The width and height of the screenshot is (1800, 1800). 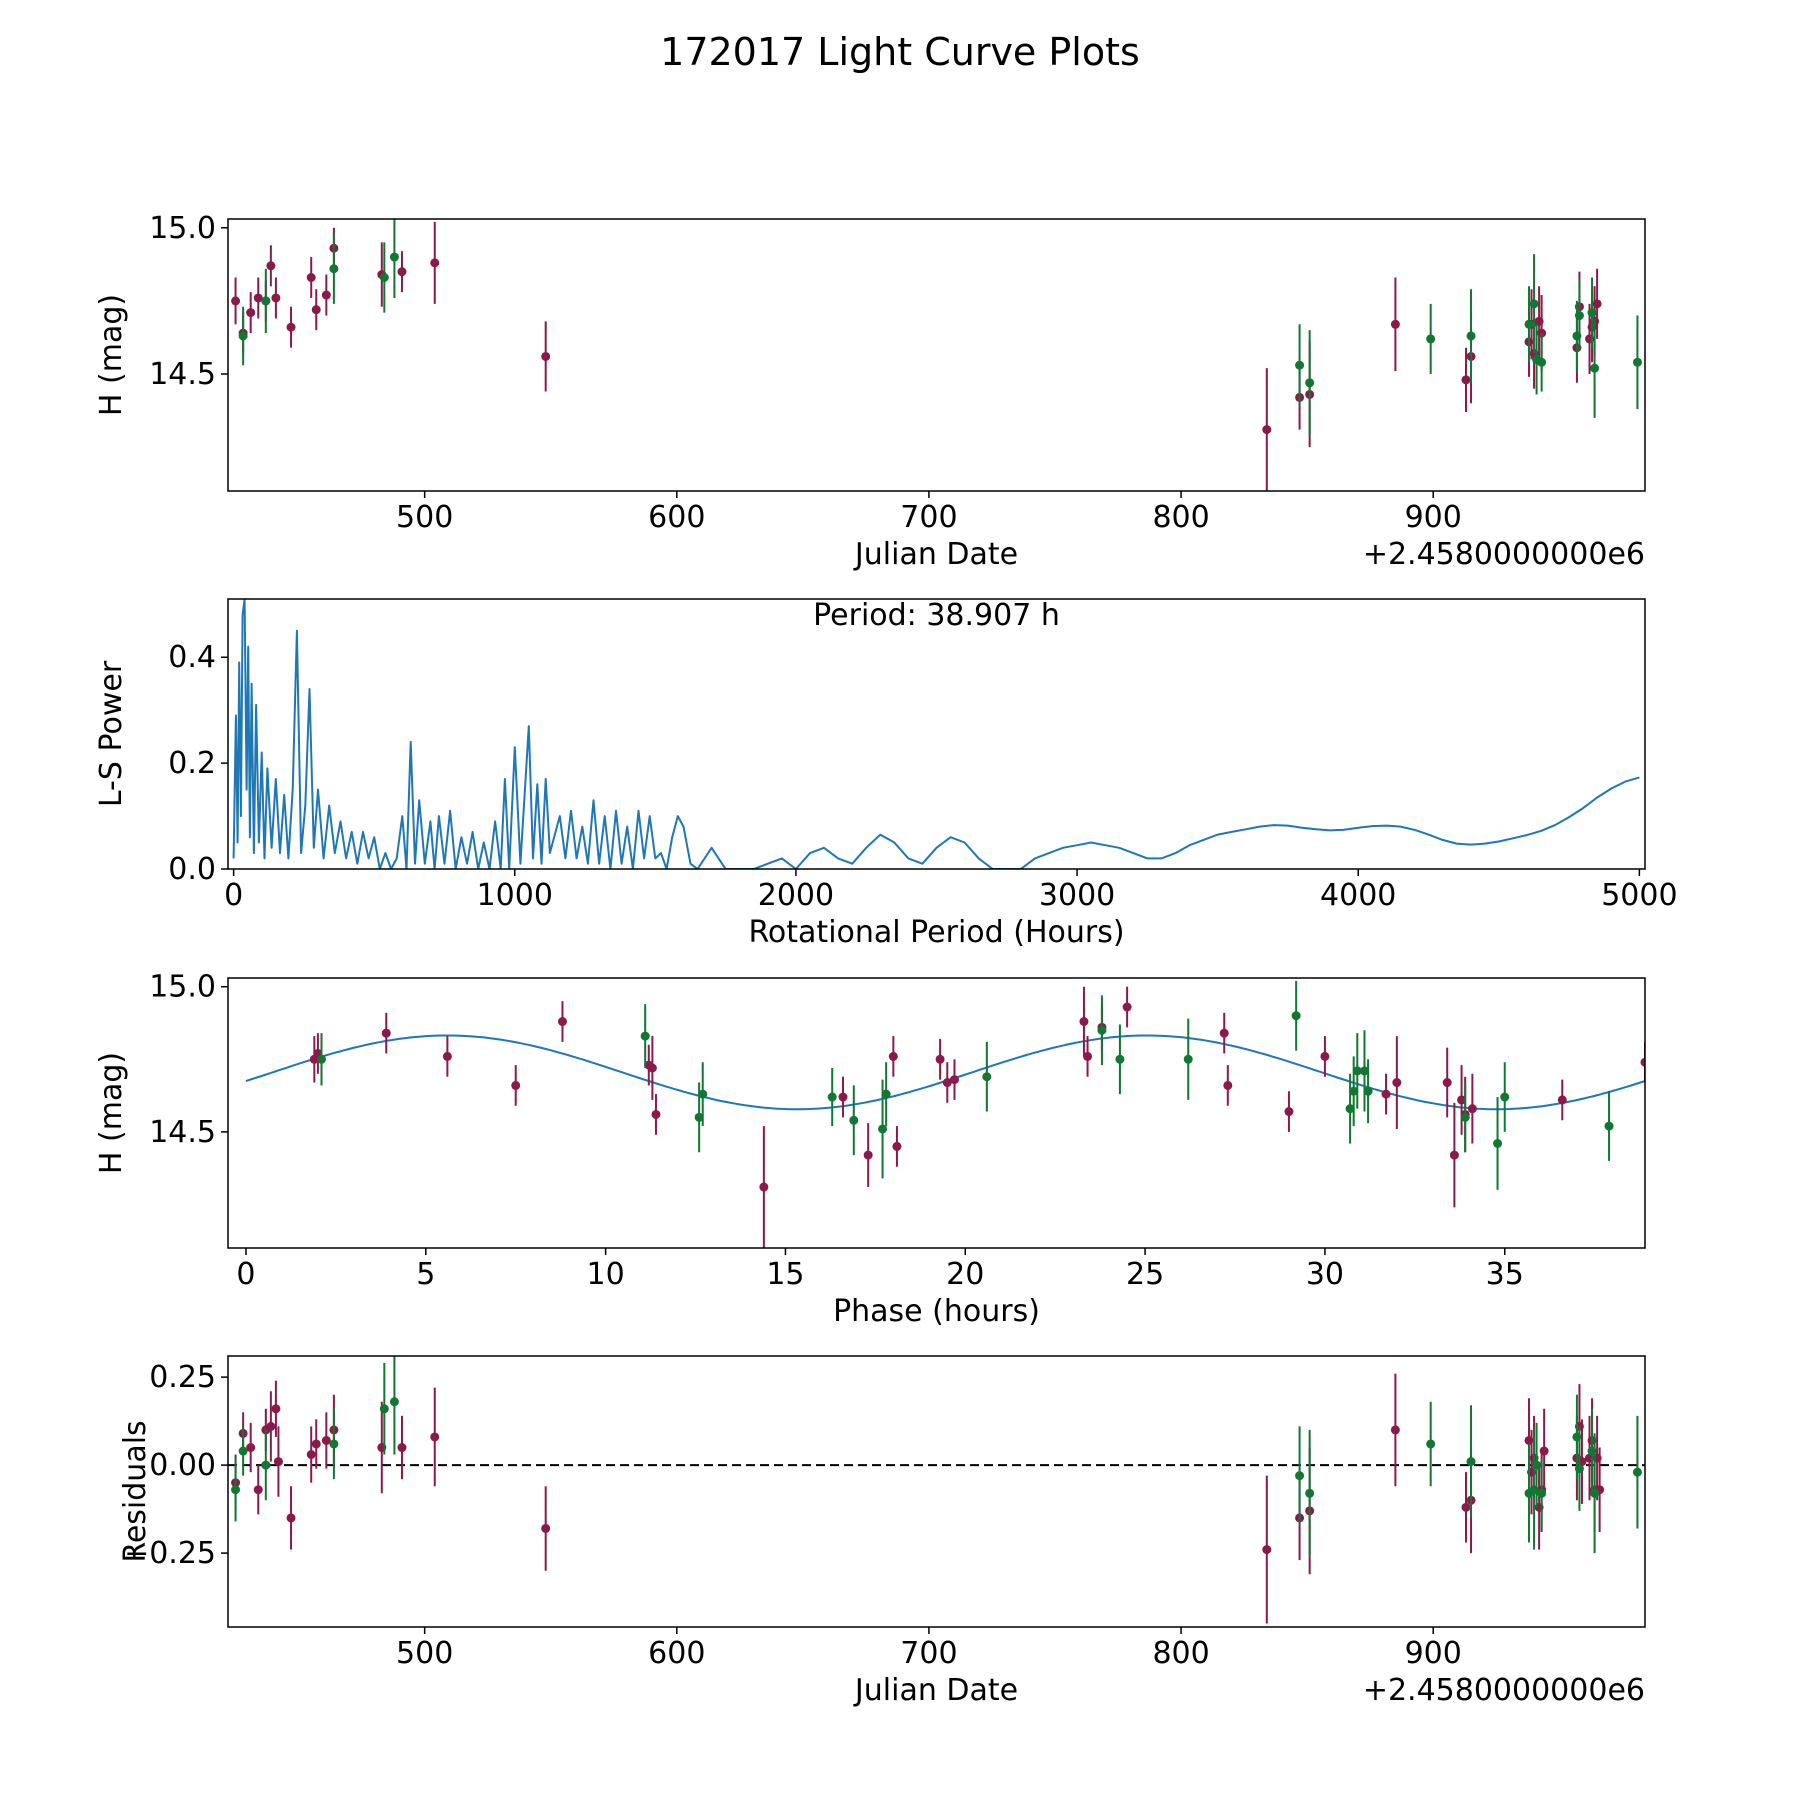 I want to click on x-tick-label: 35, so click(x=1505, y=1274).